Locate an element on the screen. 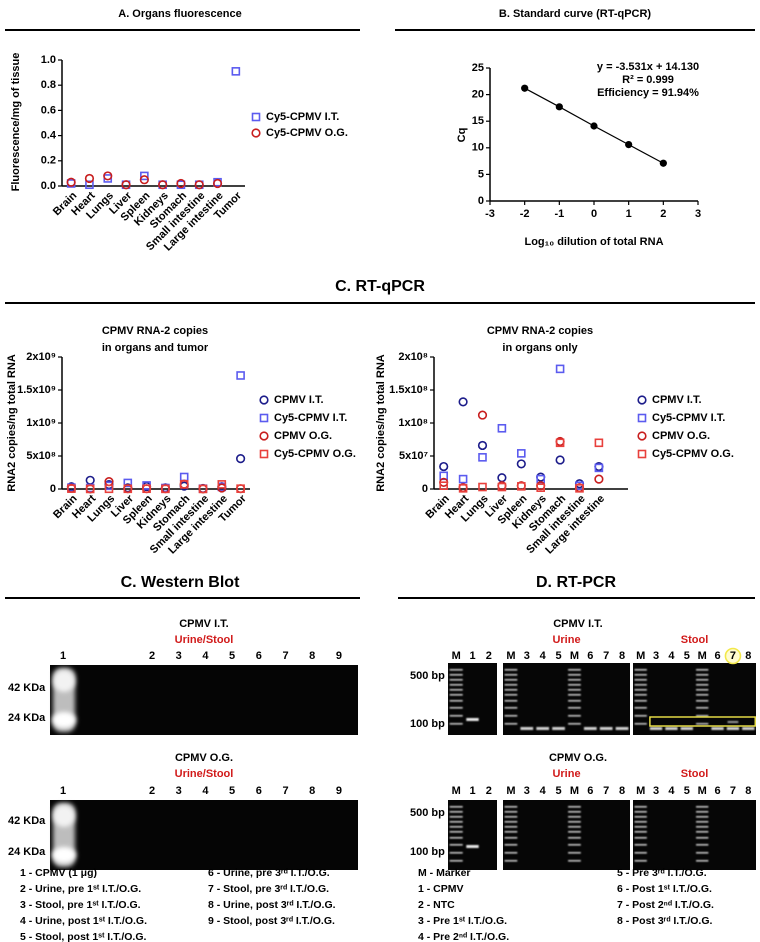  y-tick-label: 0 is located at coordinates (481, 201).